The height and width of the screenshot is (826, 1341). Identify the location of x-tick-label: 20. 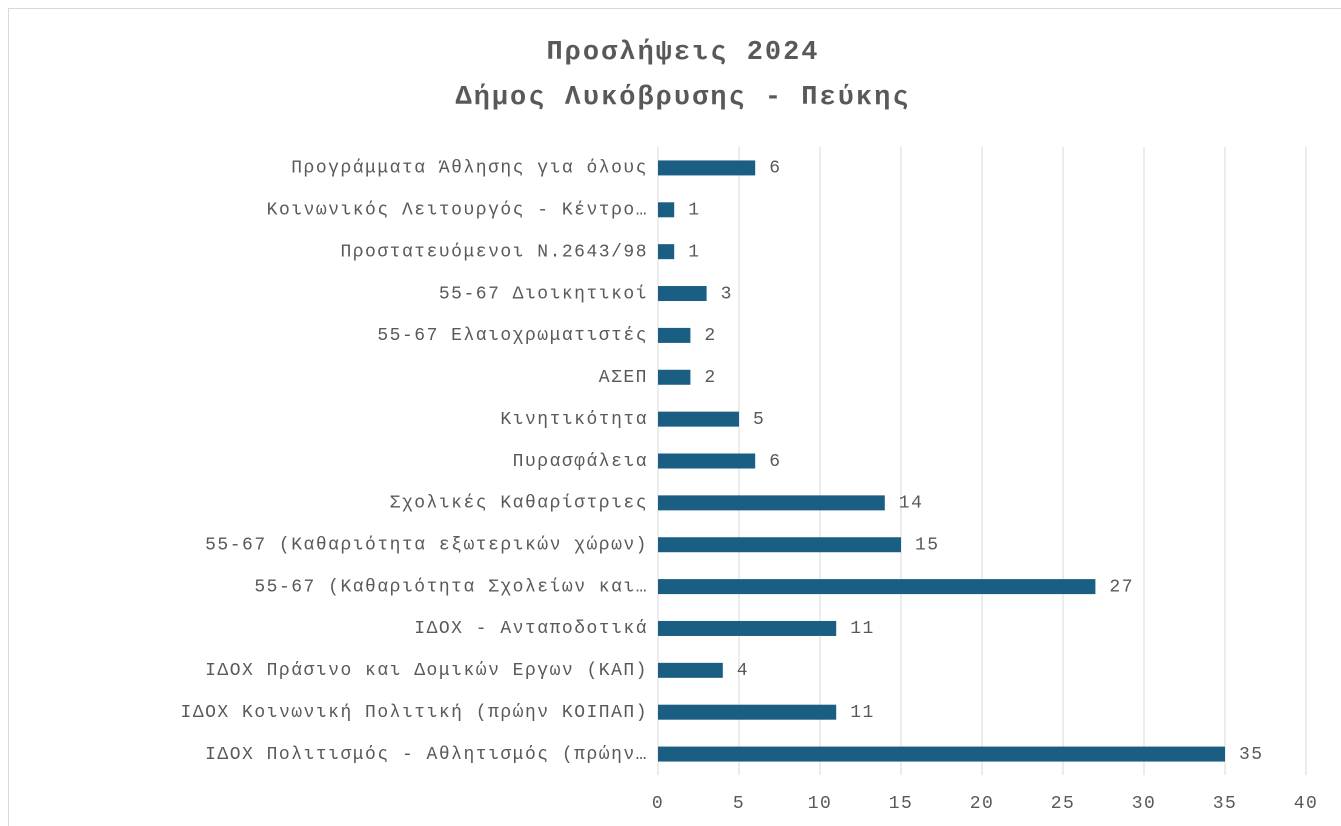
(982, 804).